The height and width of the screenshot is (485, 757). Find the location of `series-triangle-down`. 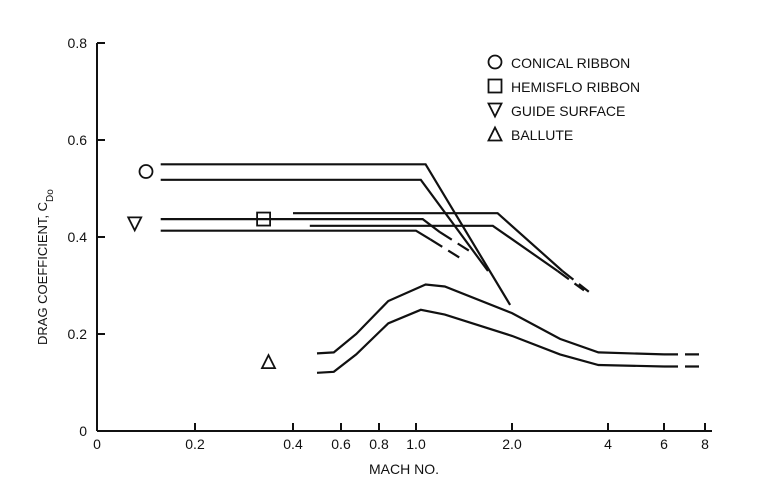

series-triangle-down is located at coordinates (298, 237).